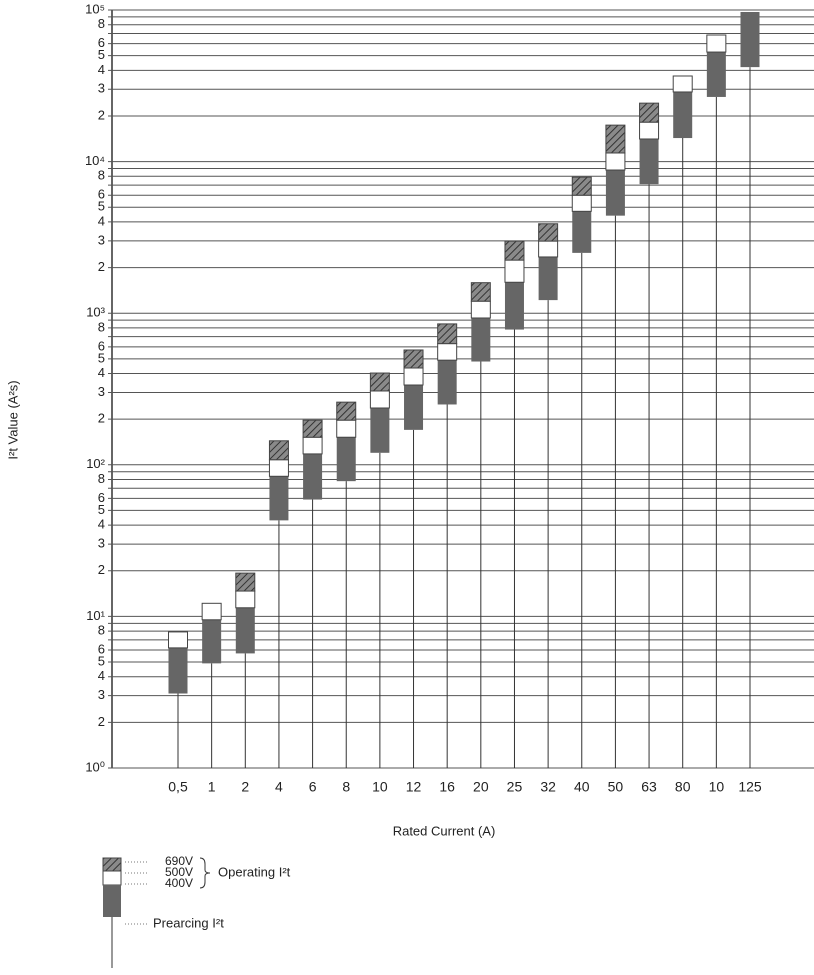  I want to click on x-axis-label: Rated Current (A), so click(444, 830).